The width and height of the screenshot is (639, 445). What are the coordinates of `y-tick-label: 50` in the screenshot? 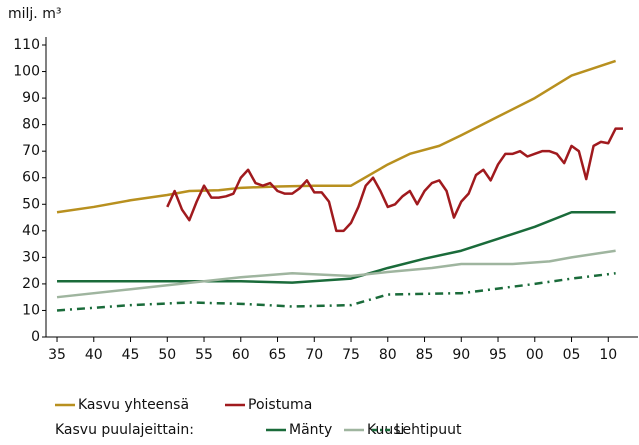 It's located at (31, 204).